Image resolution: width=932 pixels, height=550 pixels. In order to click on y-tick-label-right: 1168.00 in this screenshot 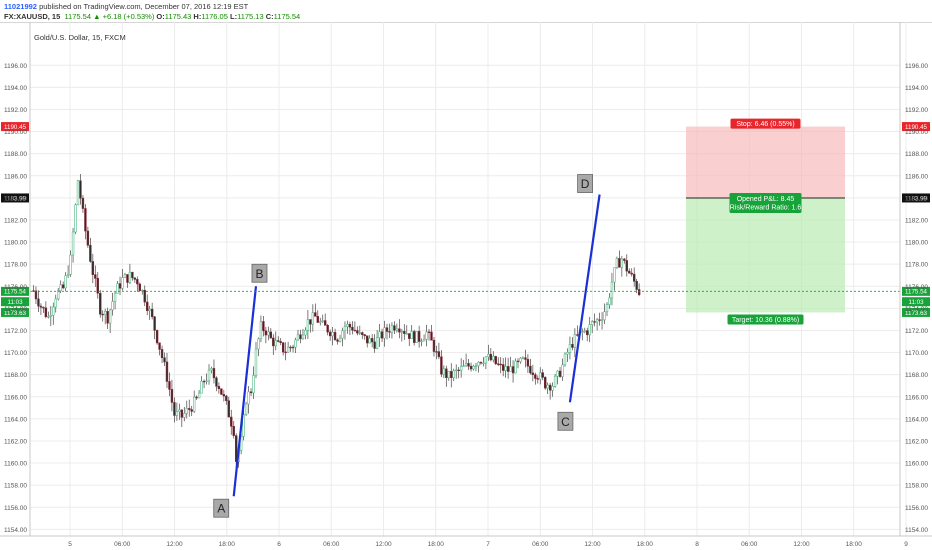, I will do `click(916, 375)`.